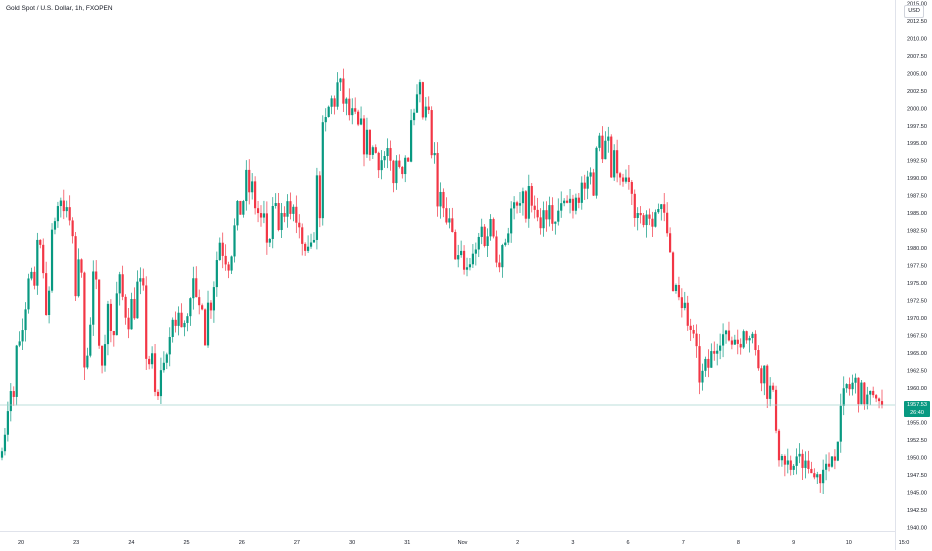  What do you see at coordinates (917, 409) in the screenshot?
I see `last-price-tag: 1957.53 26:40` at bounding box center [917, 409].